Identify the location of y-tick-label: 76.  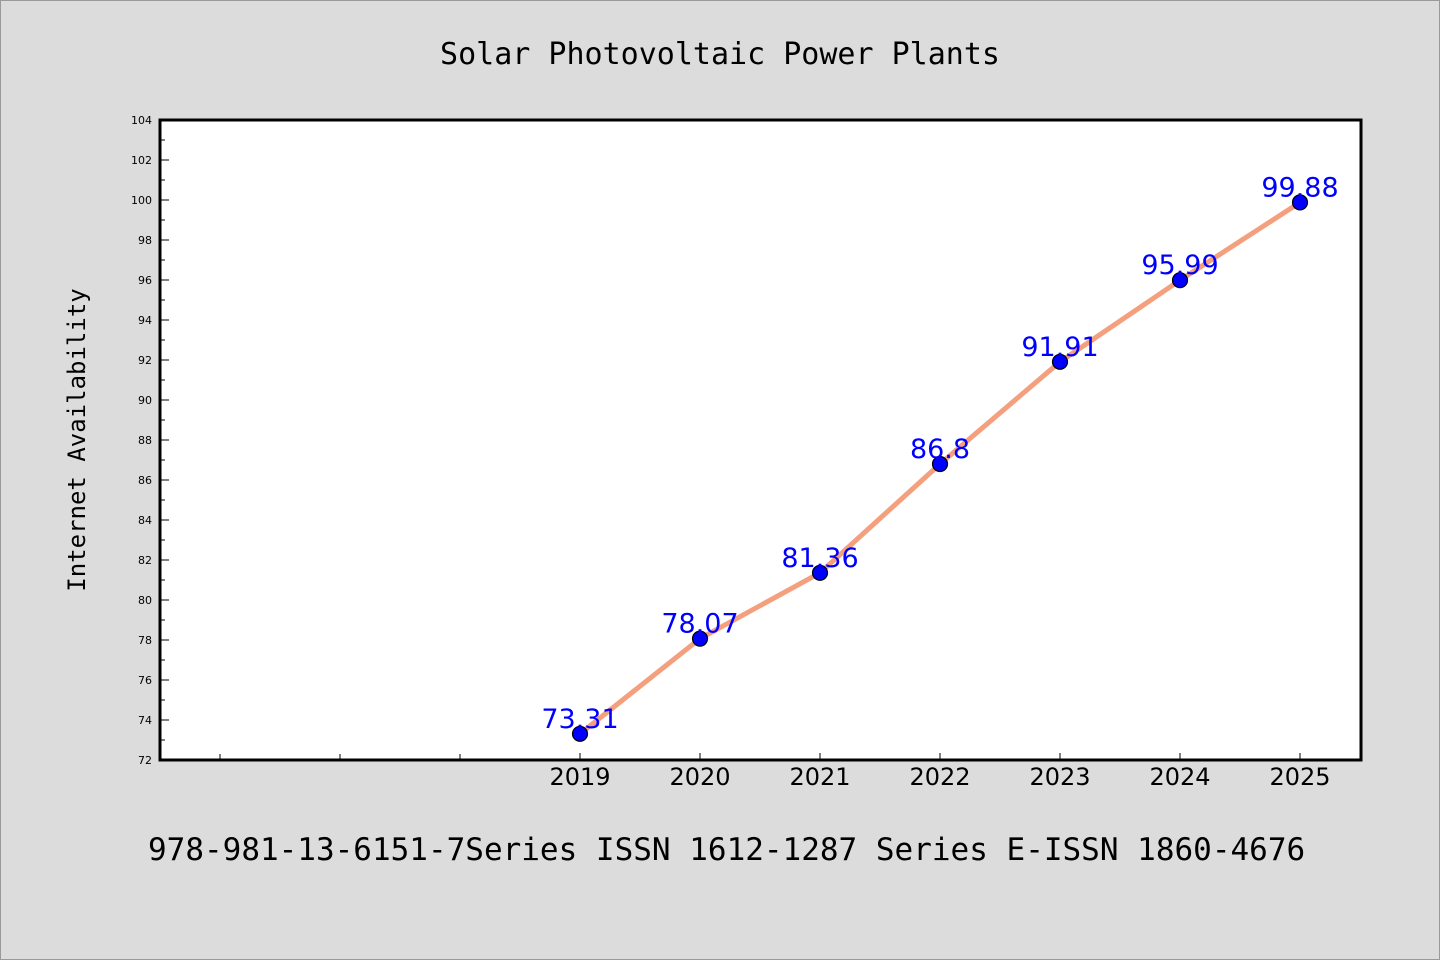
(145, 680).